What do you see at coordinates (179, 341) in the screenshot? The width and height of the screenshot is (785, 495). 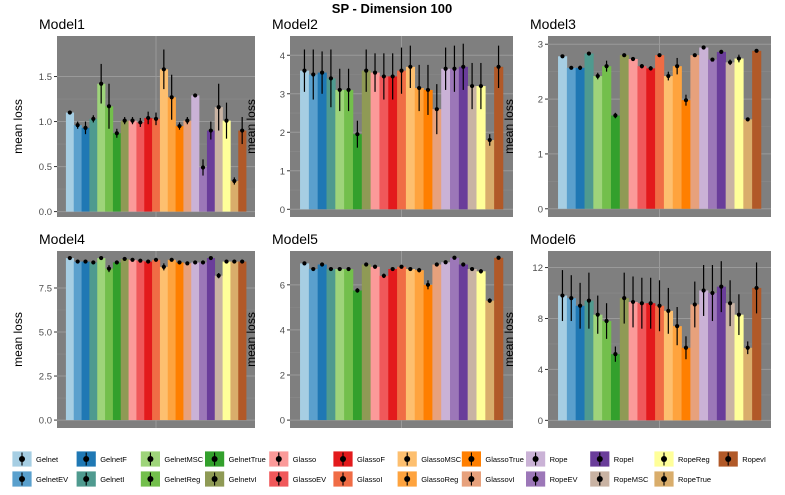 I see `bar-glassotrue` at bounding box center [179, 341].